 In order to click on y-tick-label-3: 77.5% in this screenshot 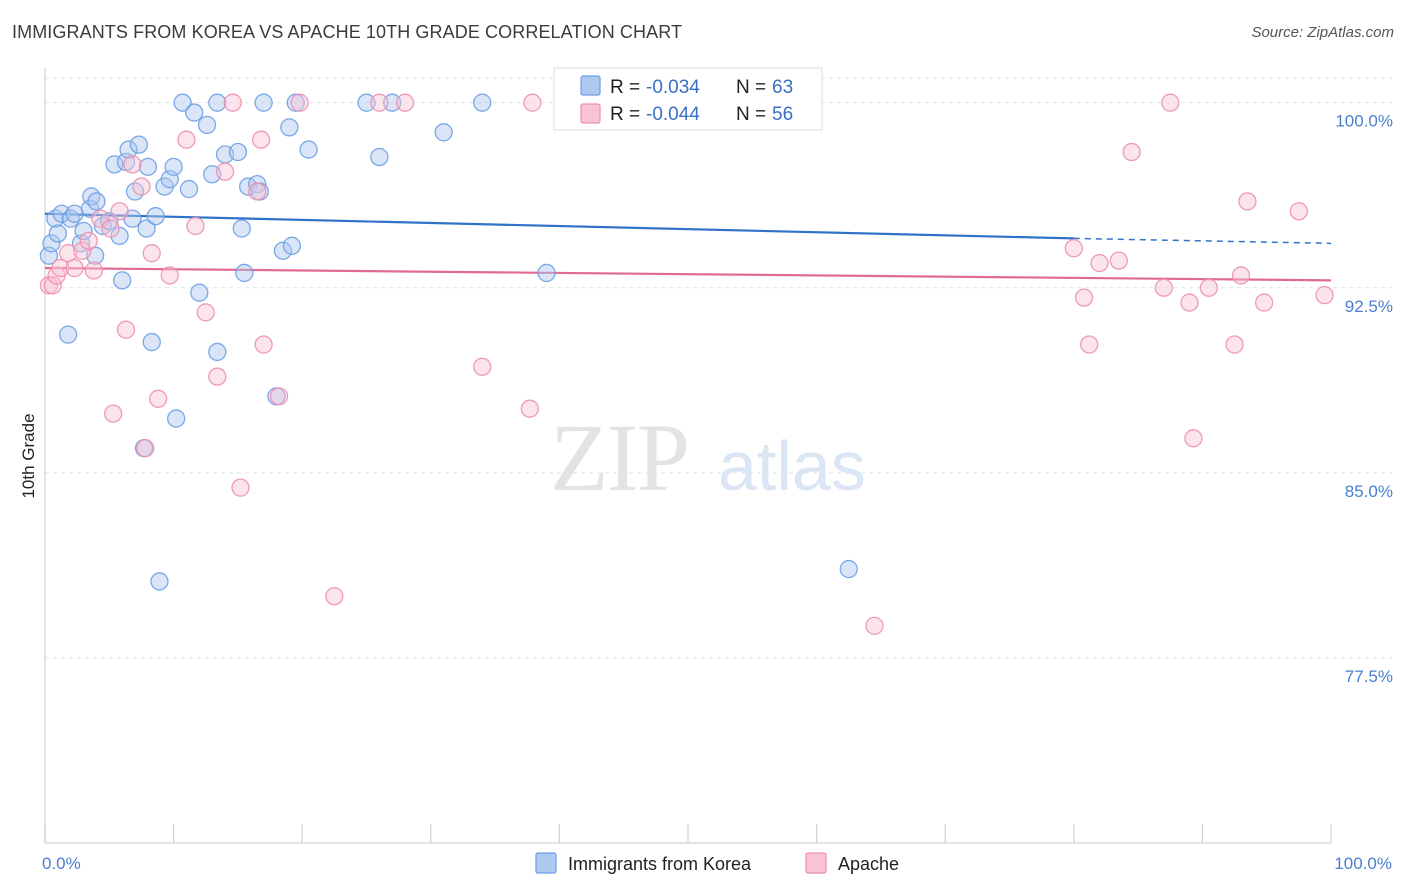, I will do `click(1369, 676)`.